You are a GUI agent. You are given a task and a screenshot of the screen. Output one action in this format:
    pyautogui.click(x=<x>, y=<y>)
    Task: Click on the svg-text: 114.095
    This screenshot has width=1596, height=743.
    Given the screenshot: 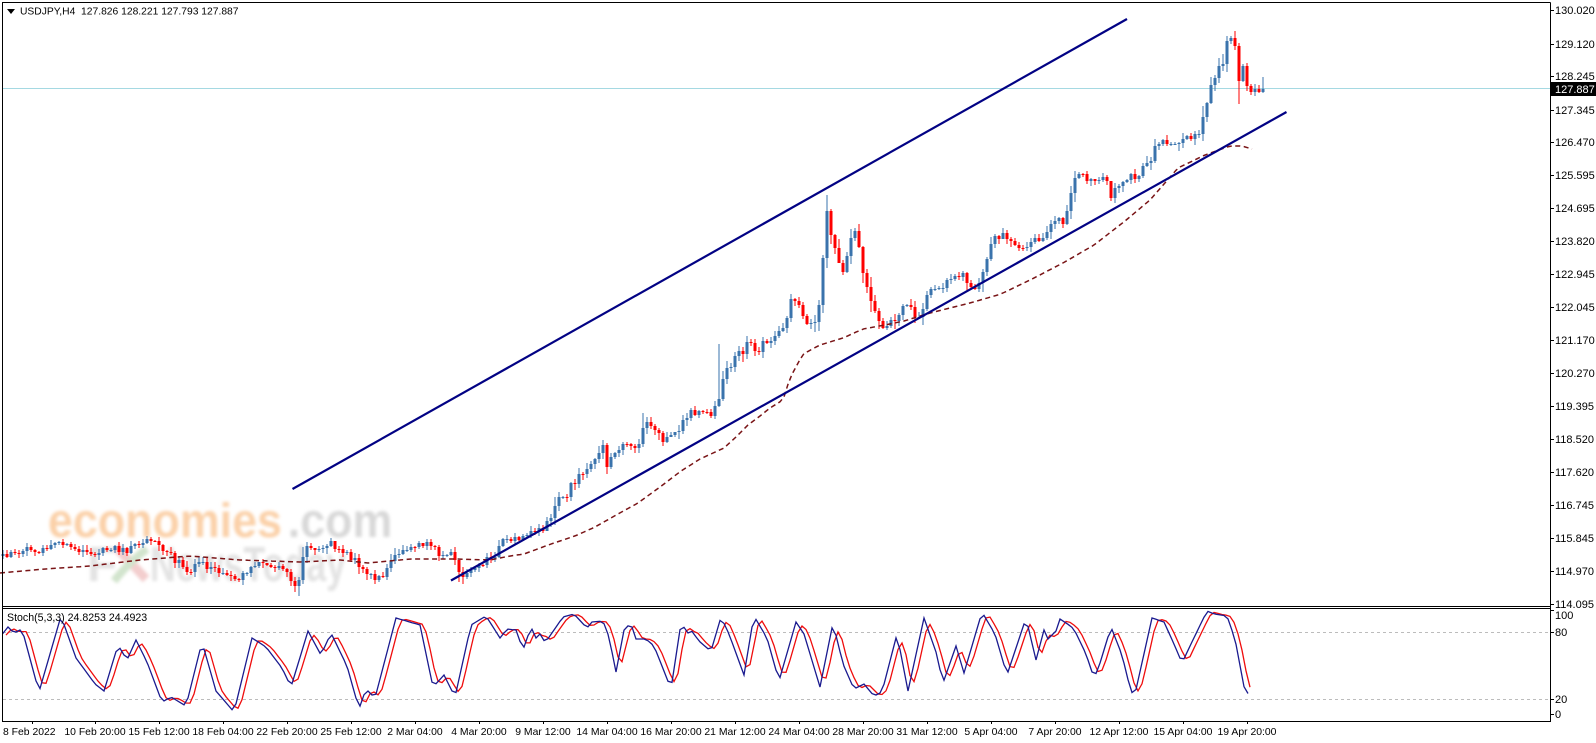 What is the action you would take?
    pyautogui.click(x=1574, y=605)
    